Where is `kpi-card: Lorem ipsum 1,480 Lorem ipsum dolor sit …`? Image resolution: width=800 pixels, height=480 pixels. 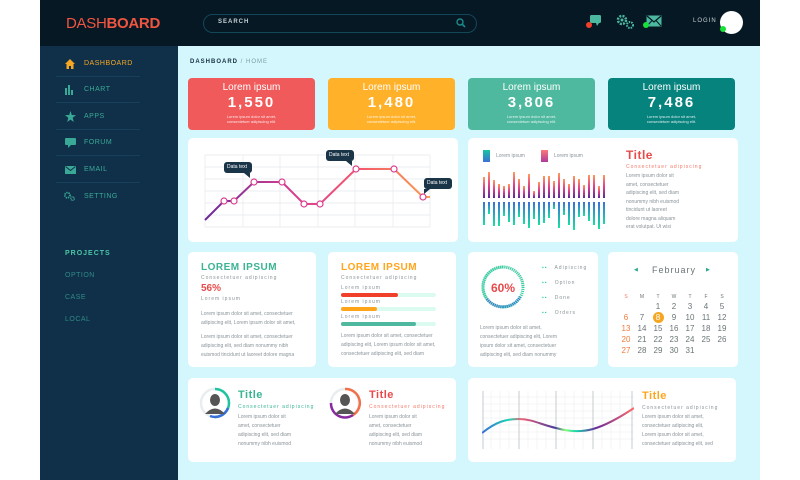 kpi-card: Lorem ipsum 1,480 Lorem ipsum dolor sit … is located at coordinates (391, 104).